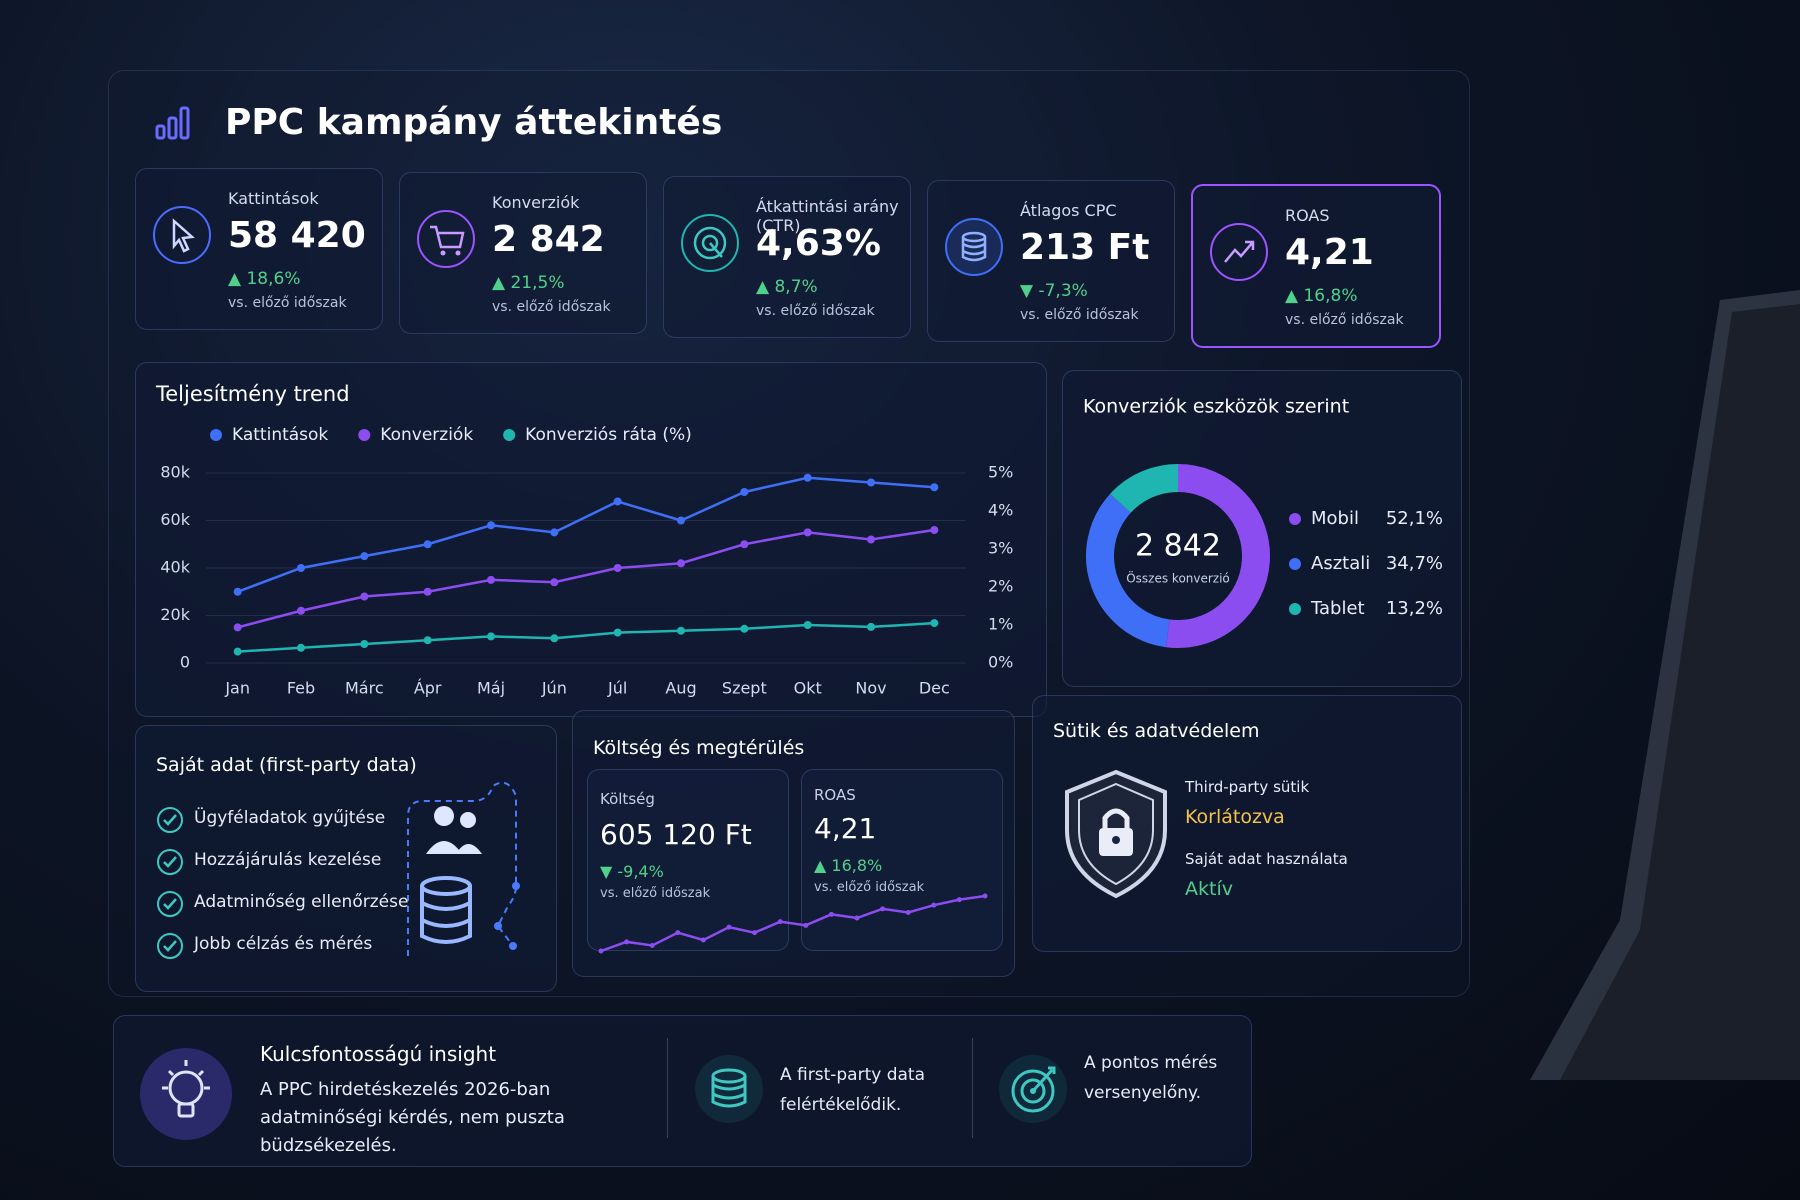 The width and height of the screenshot is (1800, 1200). What do you see at coordinates (1178, 578) in the screenshot?
I see `center-label: Összes konverzió` at bounding box center [1178, 578].